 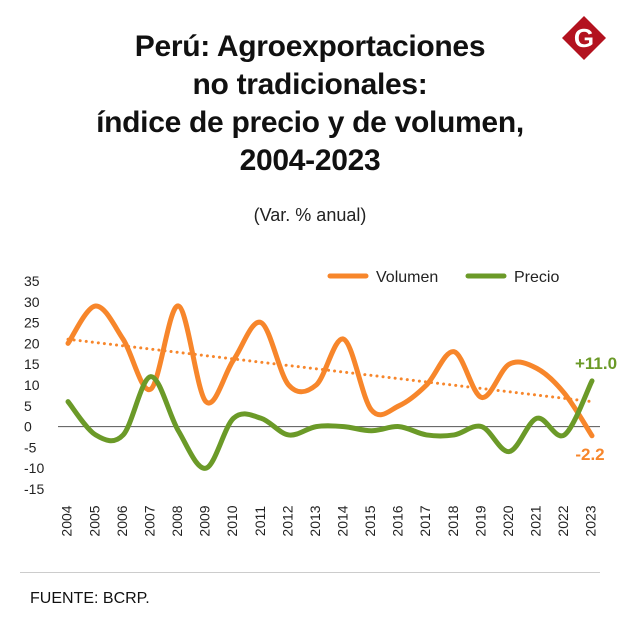 What do you see at coordinates (287, 520) in the screenshot?
I see `x-tick-label: 2012` at bounding box center [287, 520].